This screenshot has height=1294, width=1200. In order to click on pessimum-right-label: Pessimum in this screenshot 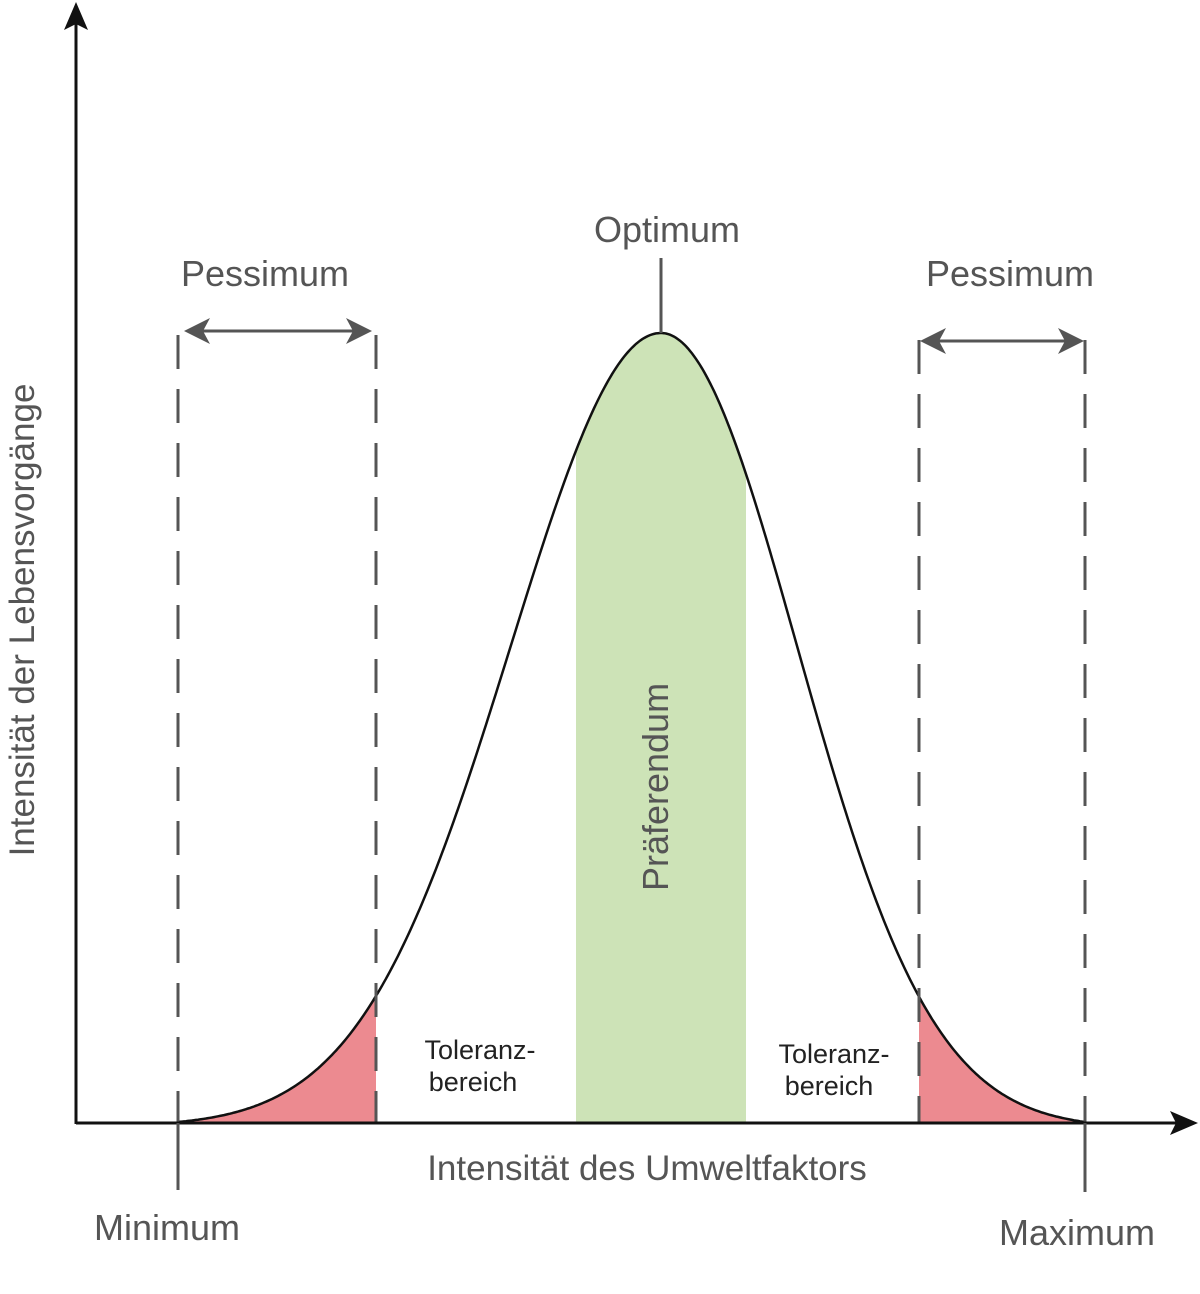, I will do `click(1010, 273)`.